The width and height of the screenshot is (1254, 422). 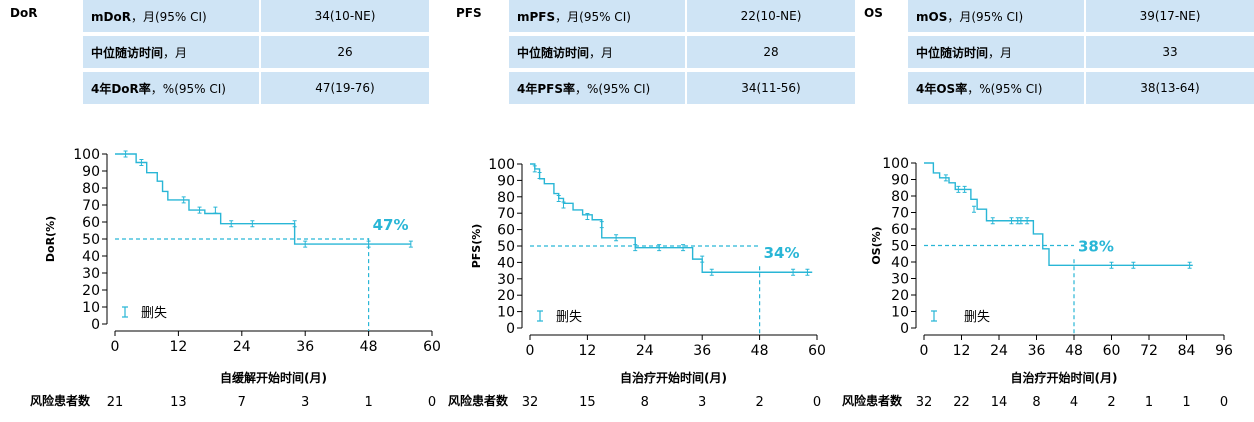 I want to click on os-risk-count: 2, so click(x=1111, y=402).